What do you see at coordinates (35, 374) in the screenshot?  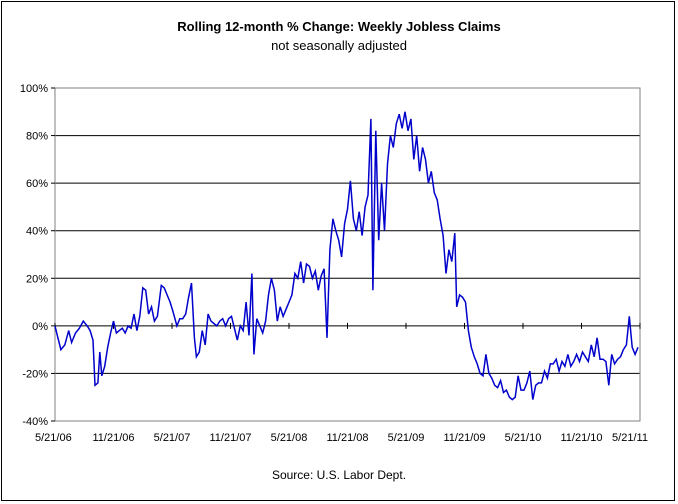 I see `y-tick-label: -20%` at bounding box center [35, 374].